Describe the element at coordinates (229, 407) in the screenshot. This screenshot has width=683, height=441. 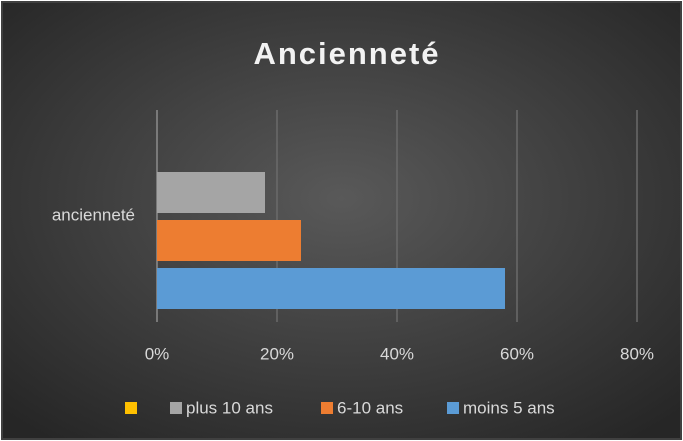
I see `legend-label: plus 10 ans` at that location.